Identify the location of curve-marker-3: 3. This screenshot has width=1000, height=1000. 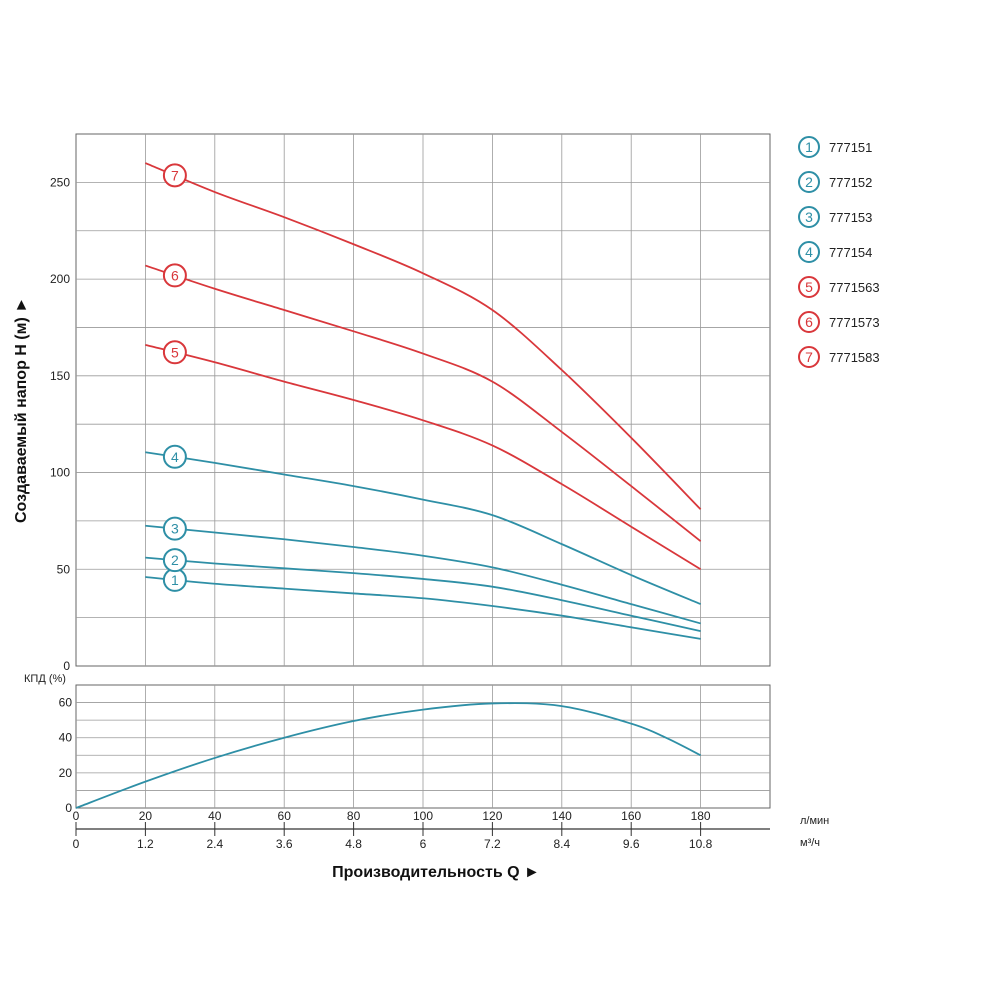
(174, 528).